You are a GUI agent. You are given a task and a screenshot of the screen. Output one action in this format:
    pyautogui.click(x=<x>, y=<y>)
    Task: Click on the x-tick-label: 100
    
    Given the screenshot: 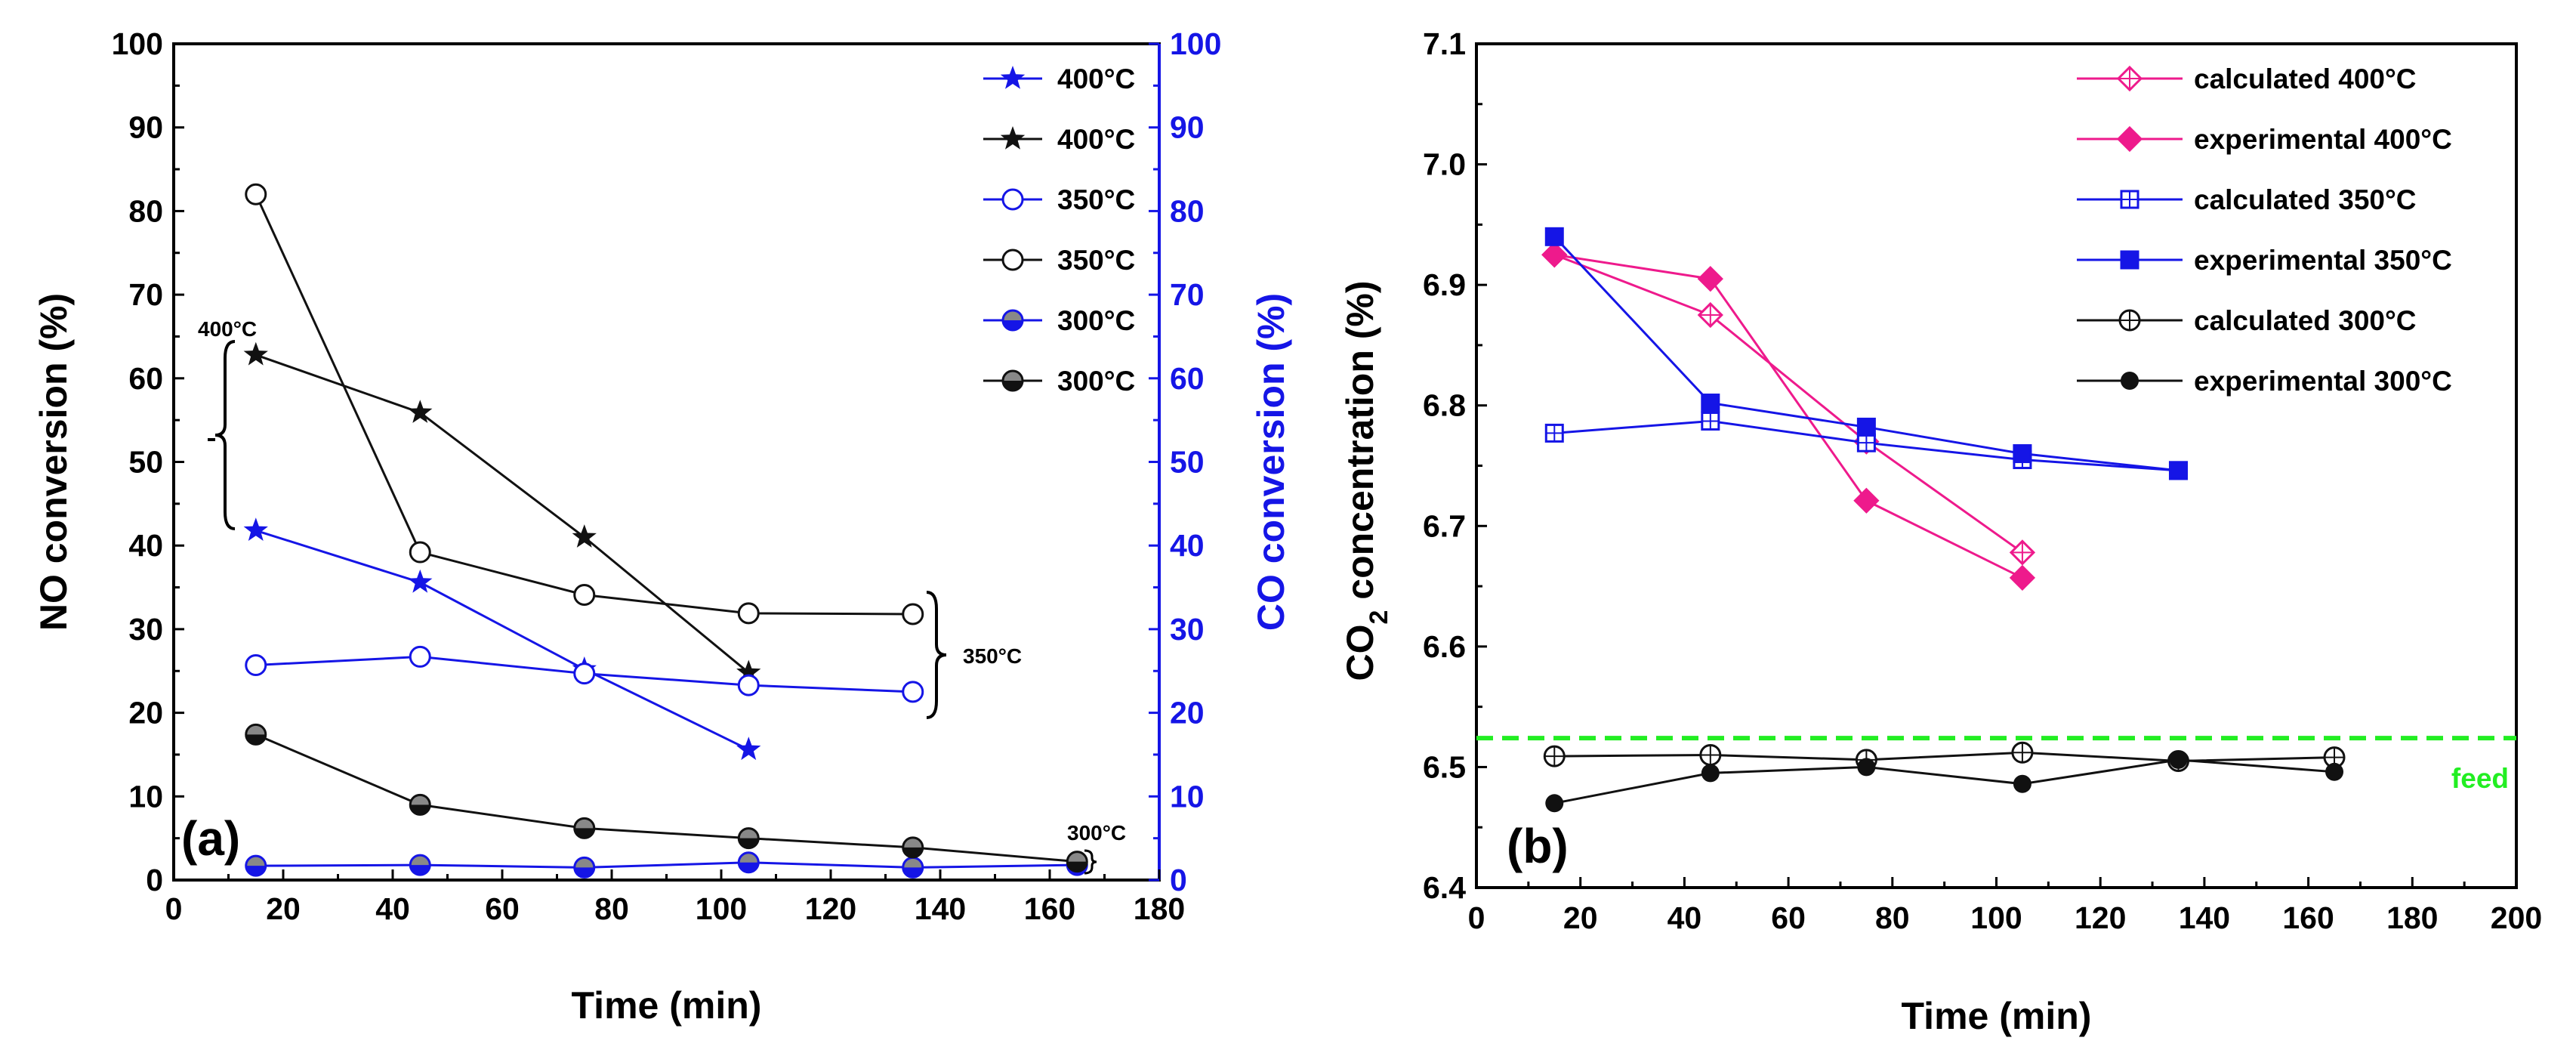 What is the action you would take?
    pyautogui.click(x=721, y=908)
    